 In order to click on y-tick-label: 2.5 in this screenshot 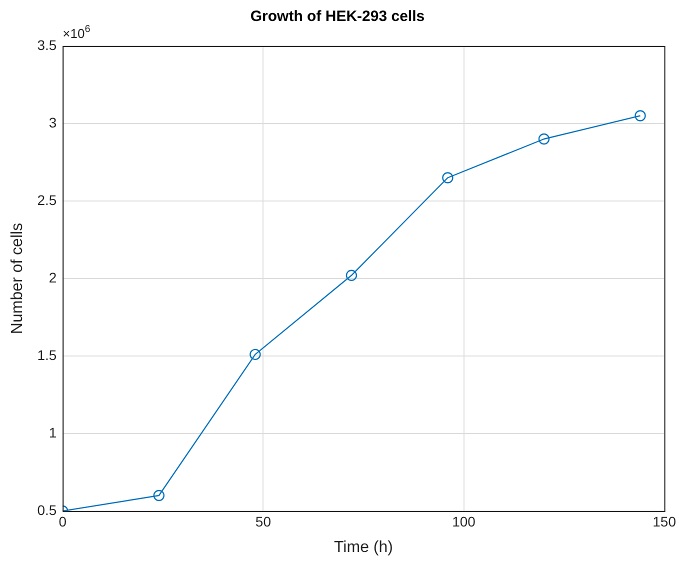, I will do `click(47, 200)`.